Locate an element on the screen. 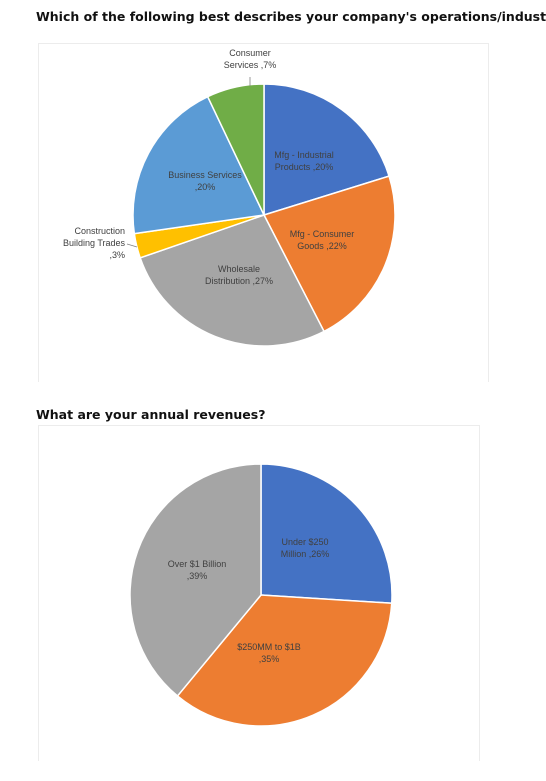 The image size is (546, 781). slice-over-1-billion is located at coordinates (195, 580).